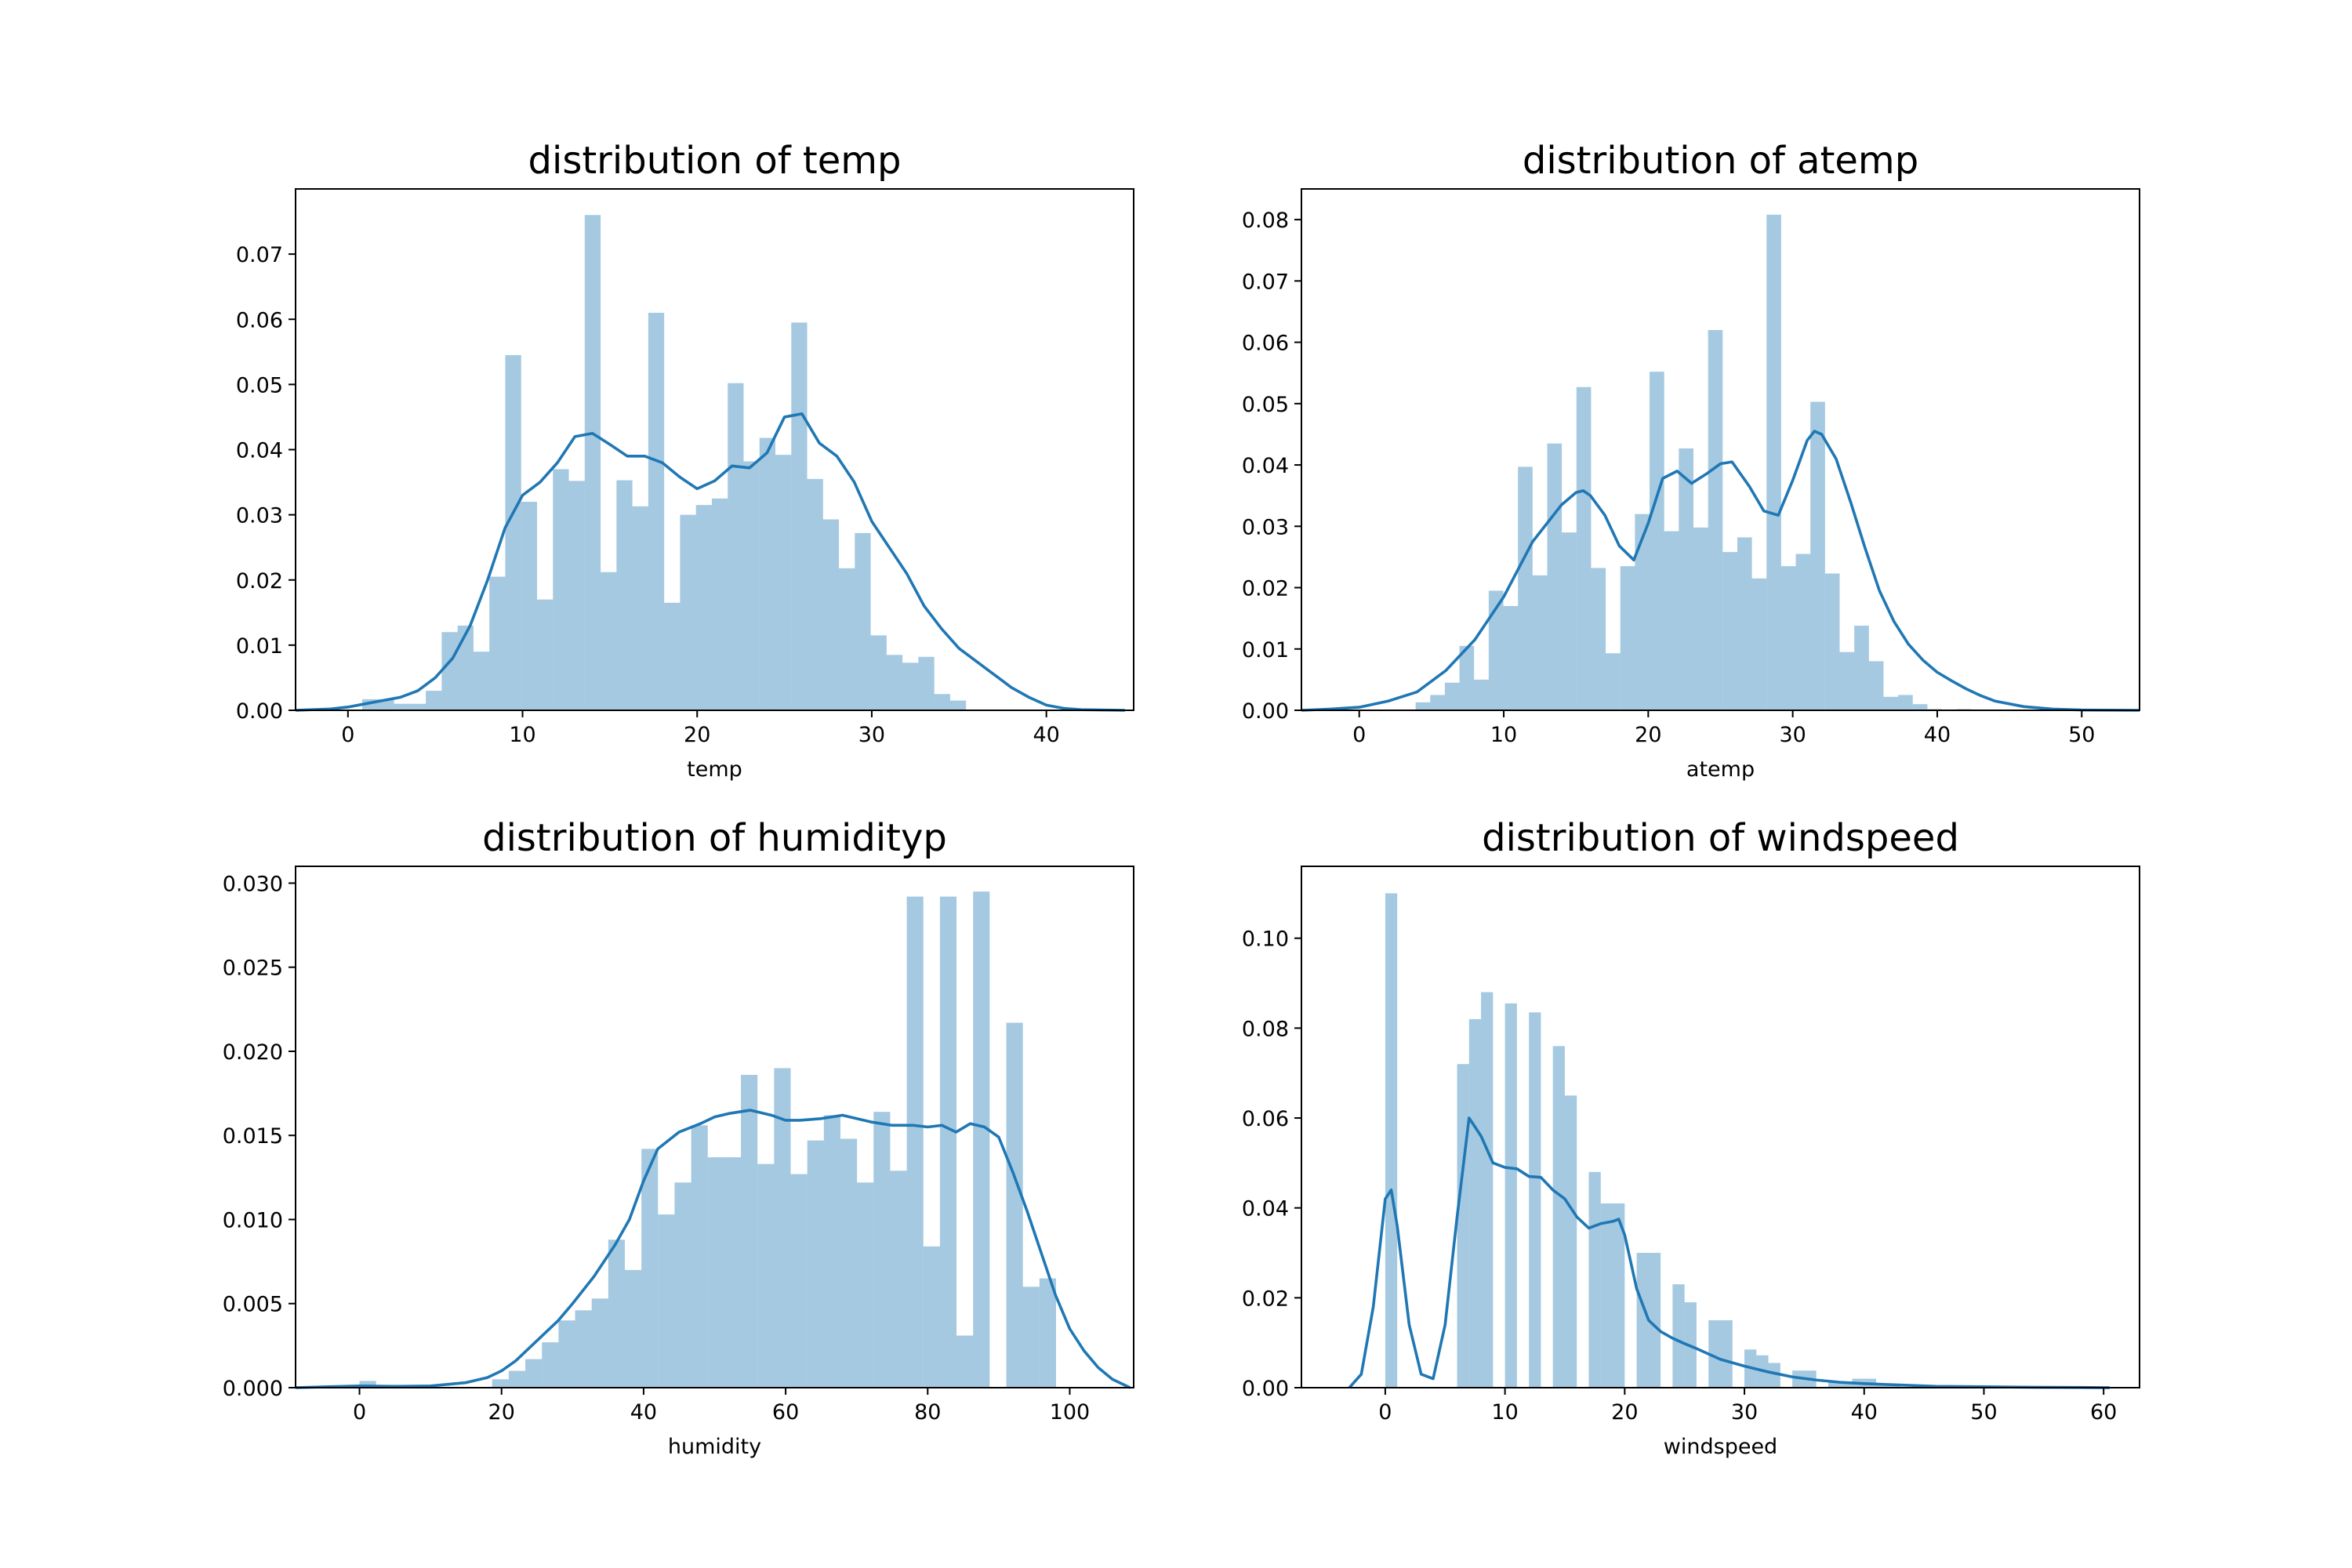  Describe the element at coordinates (253, 1305) in the screenshot. I see `y-tick-label: 0.005` at that location.